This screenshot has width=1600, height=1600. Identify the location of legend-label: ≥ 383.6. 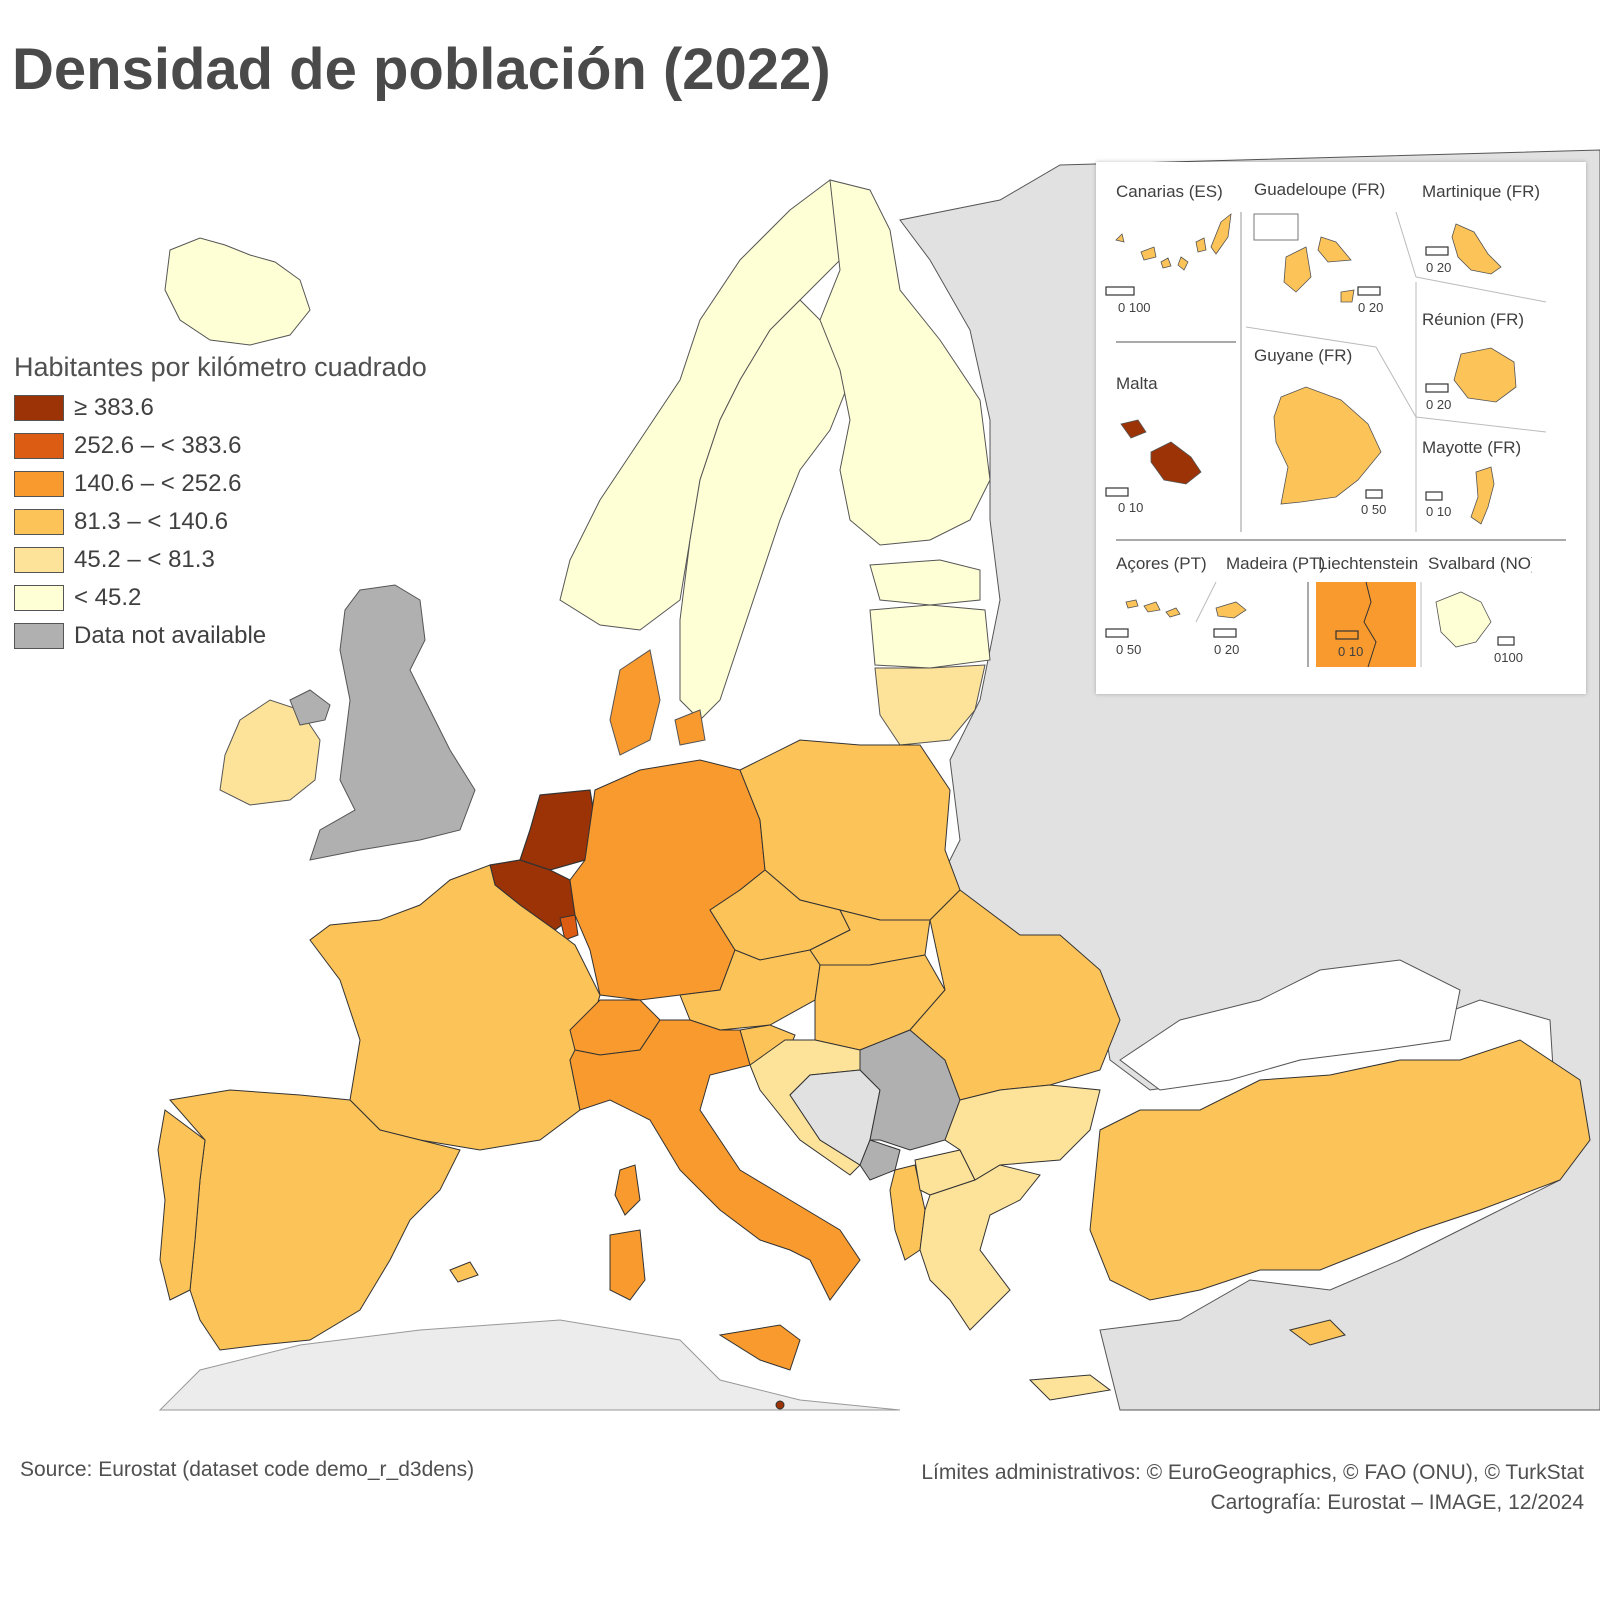
(114, 407).